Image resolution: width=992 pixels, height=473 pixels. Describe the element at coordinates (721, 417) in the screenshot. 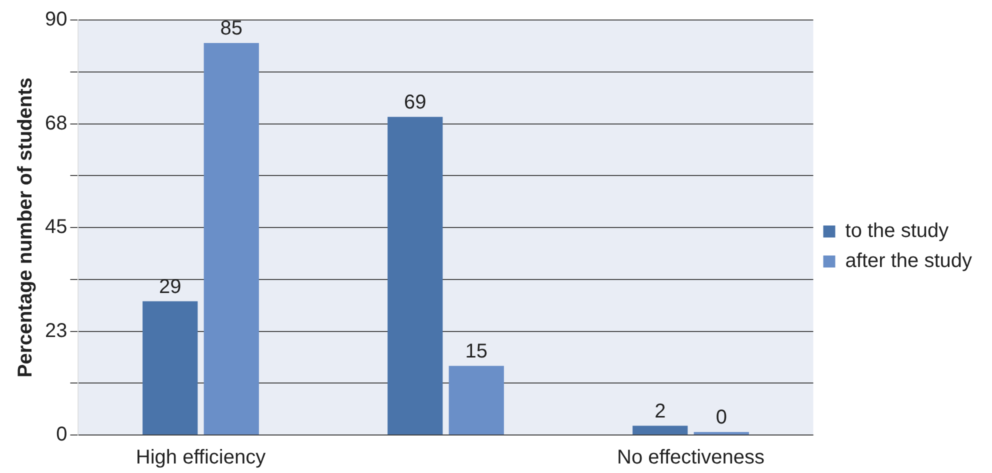

I see `data-label: 0` at that location.